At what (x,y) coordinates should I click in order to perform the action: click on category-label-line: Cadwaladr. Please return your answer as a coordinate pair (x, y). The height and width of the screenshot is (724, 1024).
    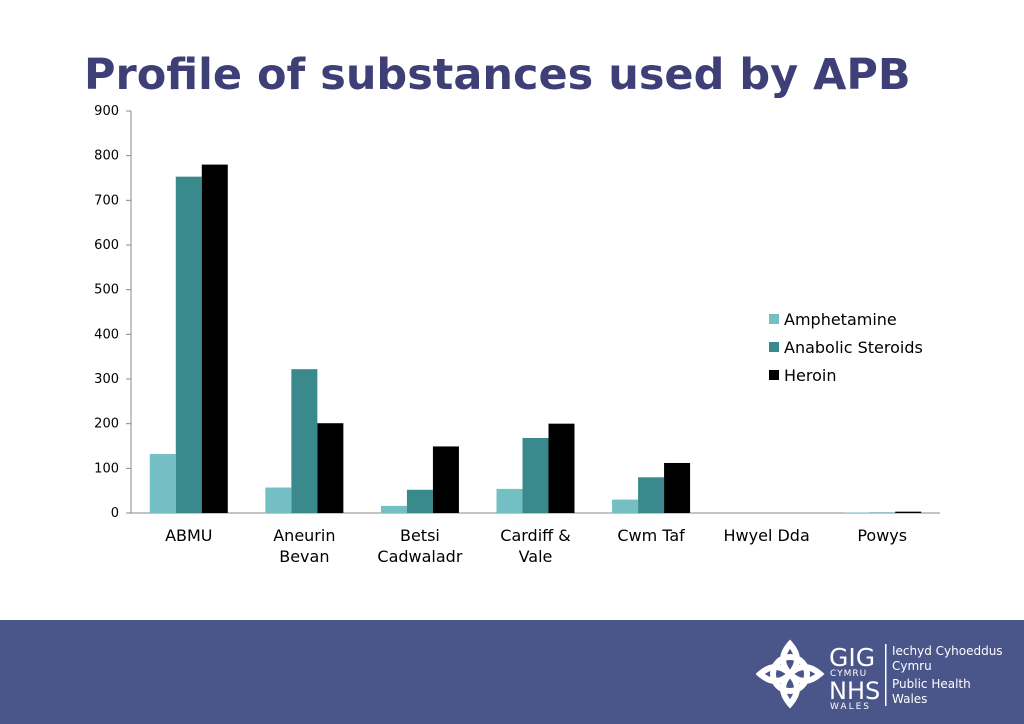
    Looking at the image, I should click on (419, 556).